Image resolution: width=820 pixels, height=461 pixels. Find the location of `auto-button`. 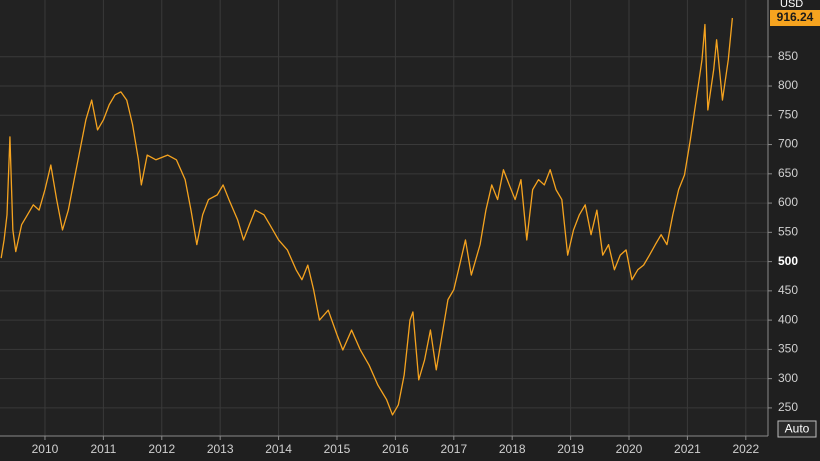

auto-button is located at coordinates (797, 429).